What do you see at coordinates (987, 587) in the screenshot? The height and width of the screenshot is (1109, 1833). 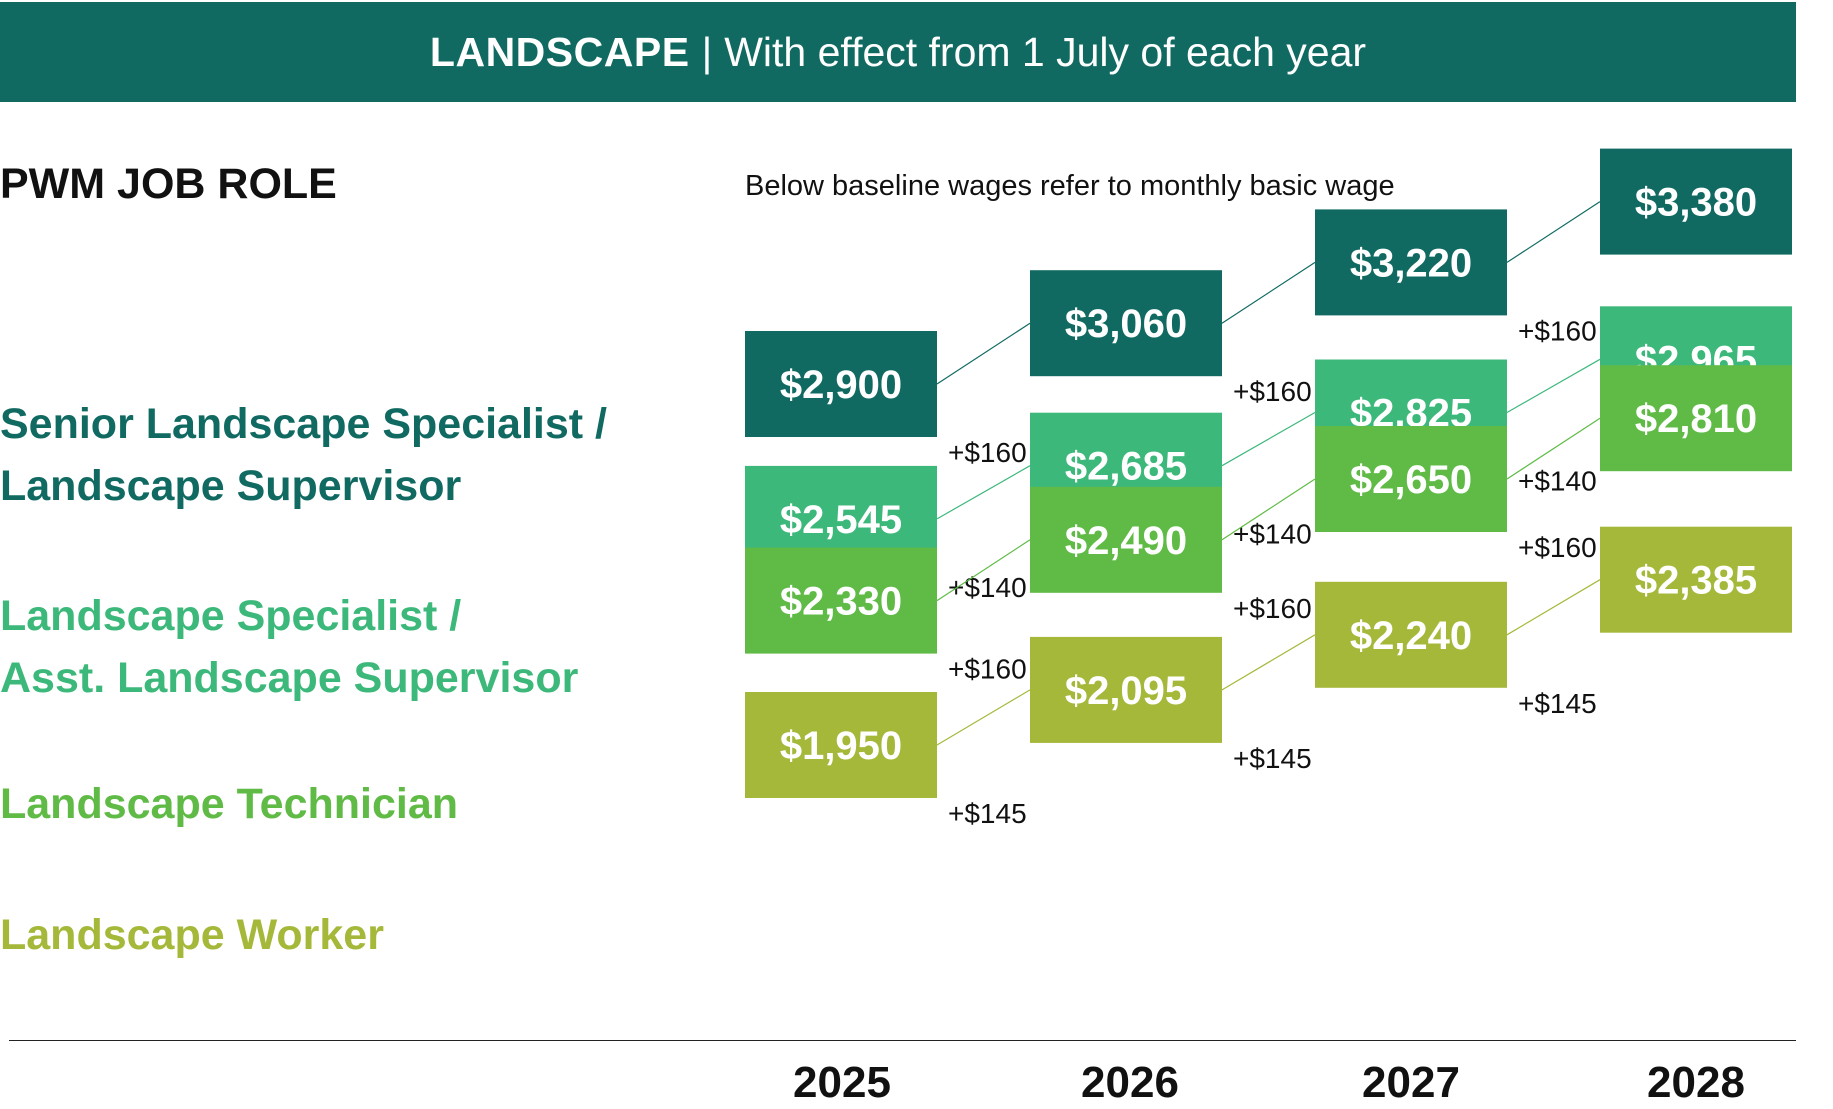 I see `increment-label-specialist-0: +$140` at bounding box center [987, 587].